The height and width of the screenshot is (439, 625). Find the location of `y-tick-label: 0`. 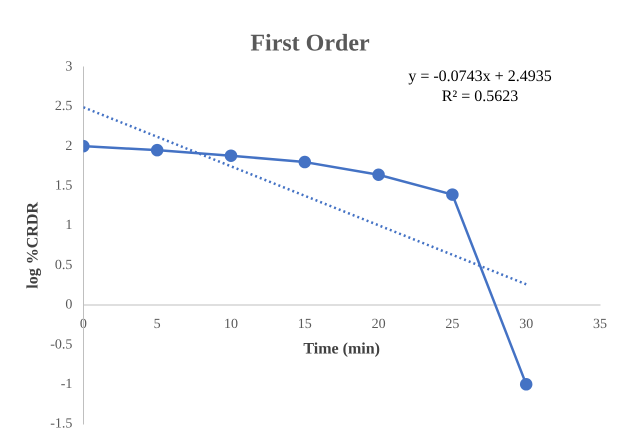

y-tick-label: 0 is located at coordinates (68, 305).